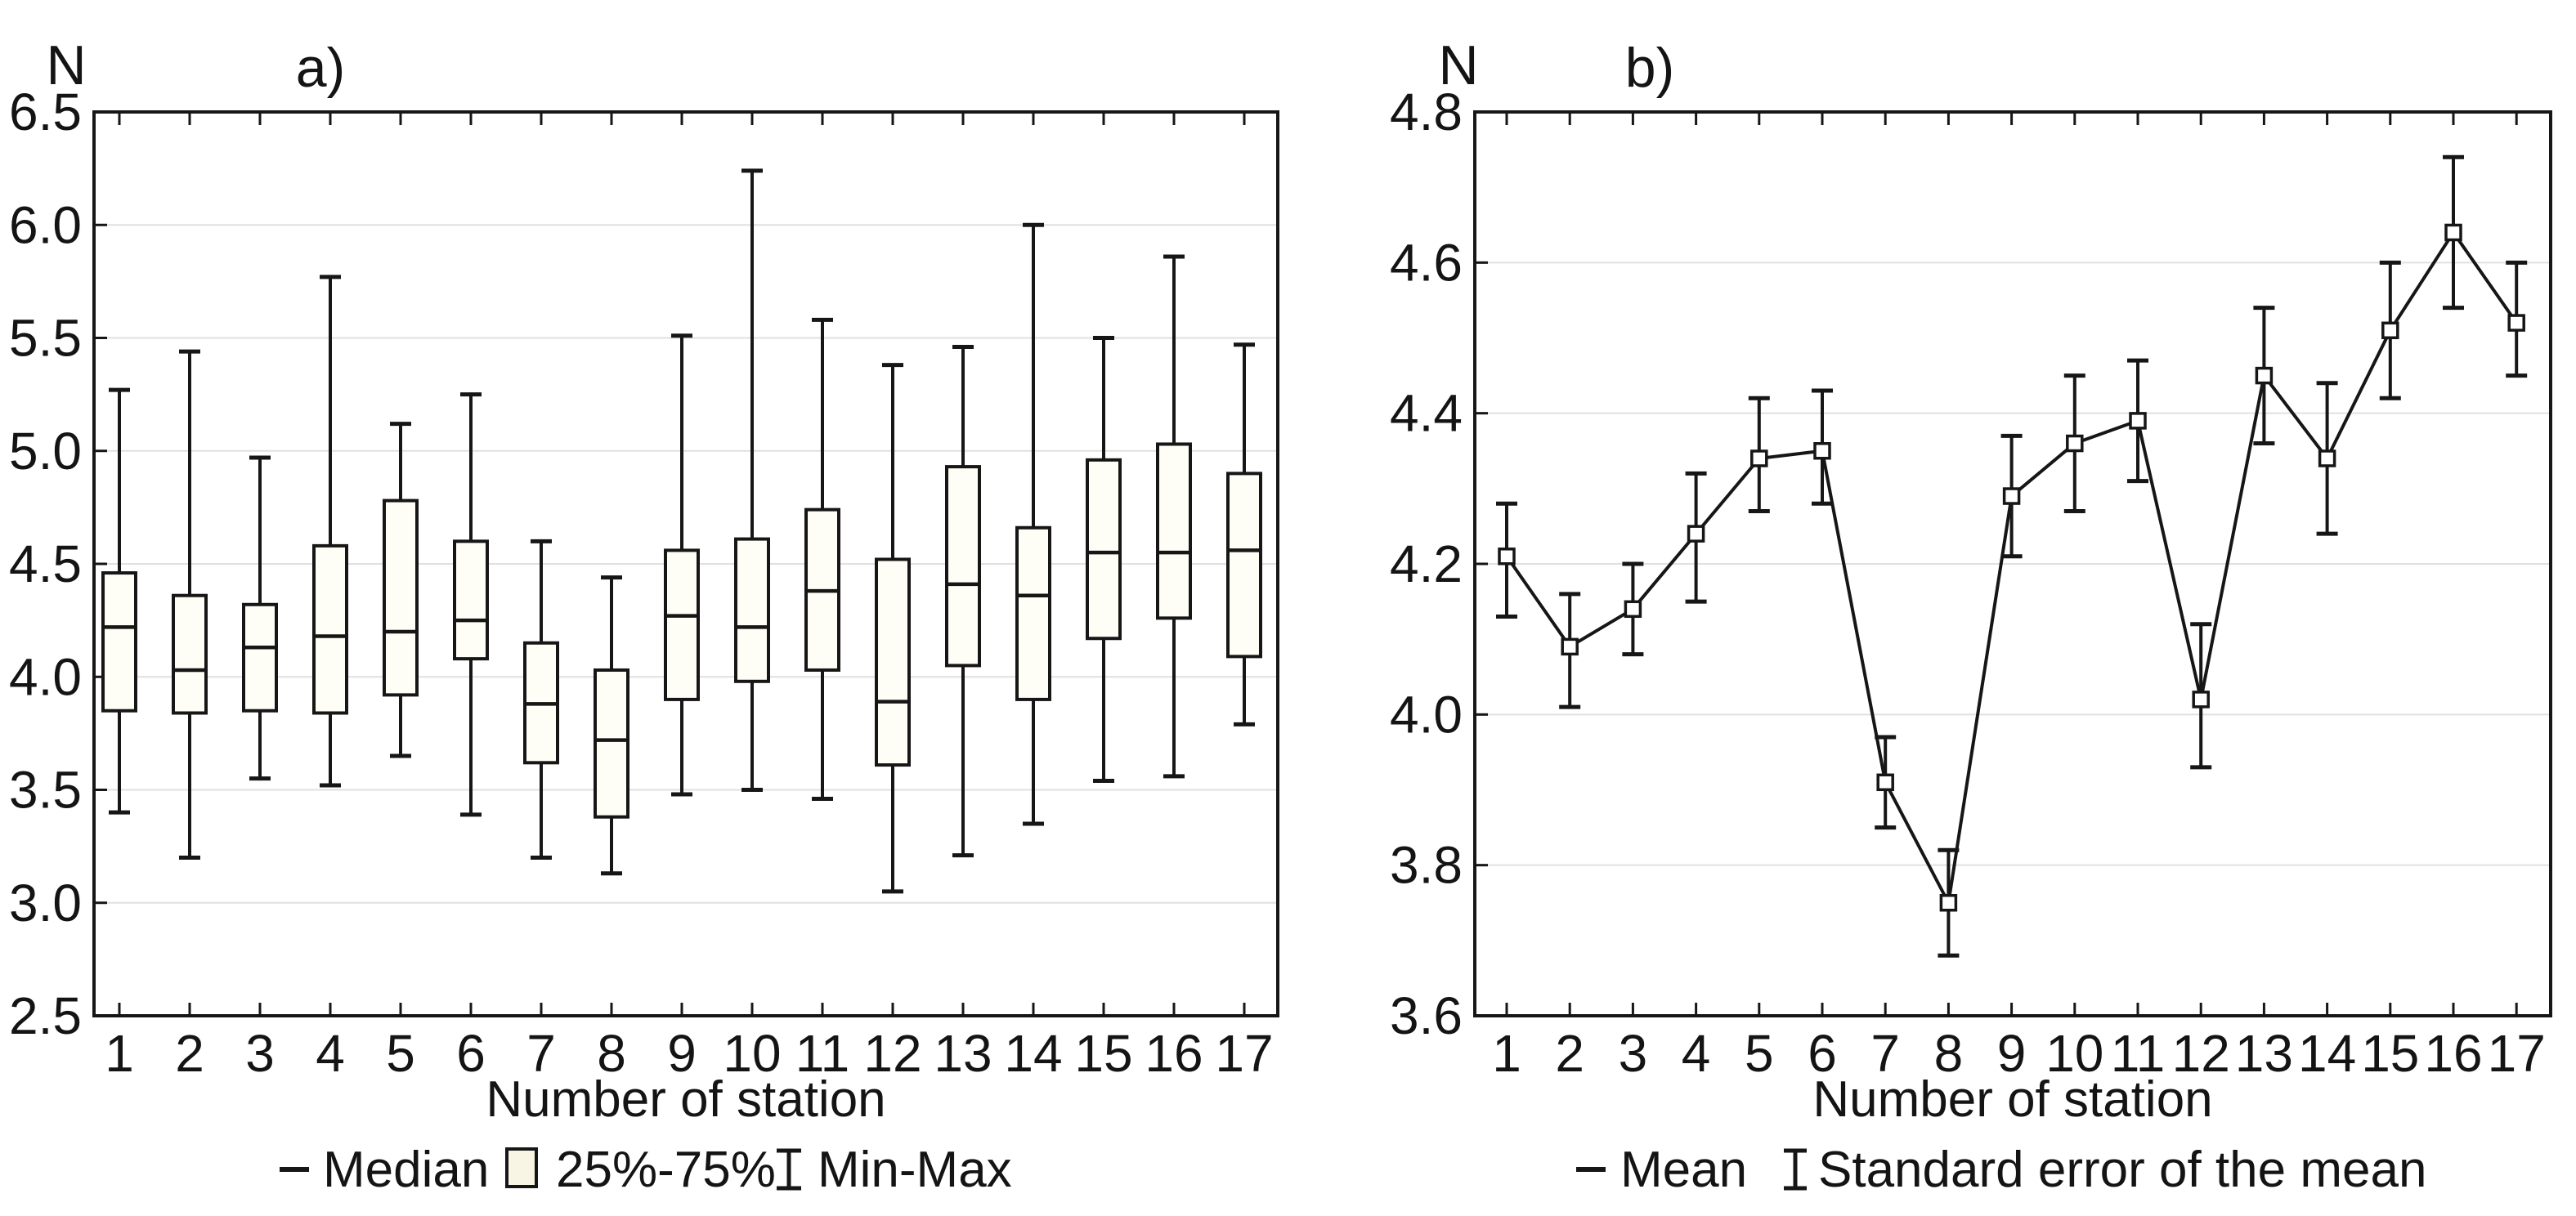 This screenshot has height=1216, width=2576. I want to click on y-tick-label: 4.8, so click(1426, 112).